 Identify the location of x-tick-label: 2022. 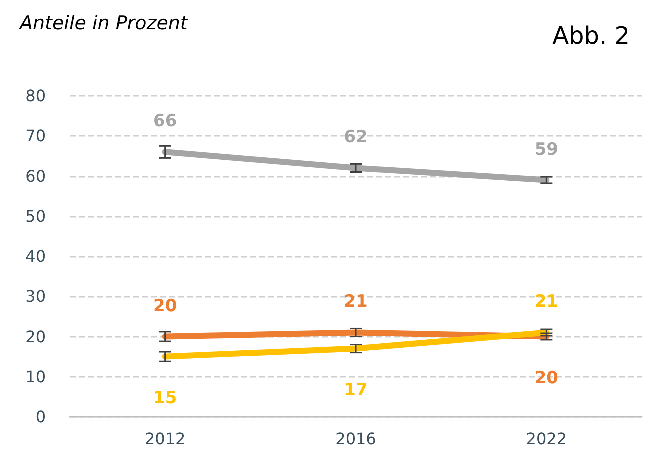
(547, 439).